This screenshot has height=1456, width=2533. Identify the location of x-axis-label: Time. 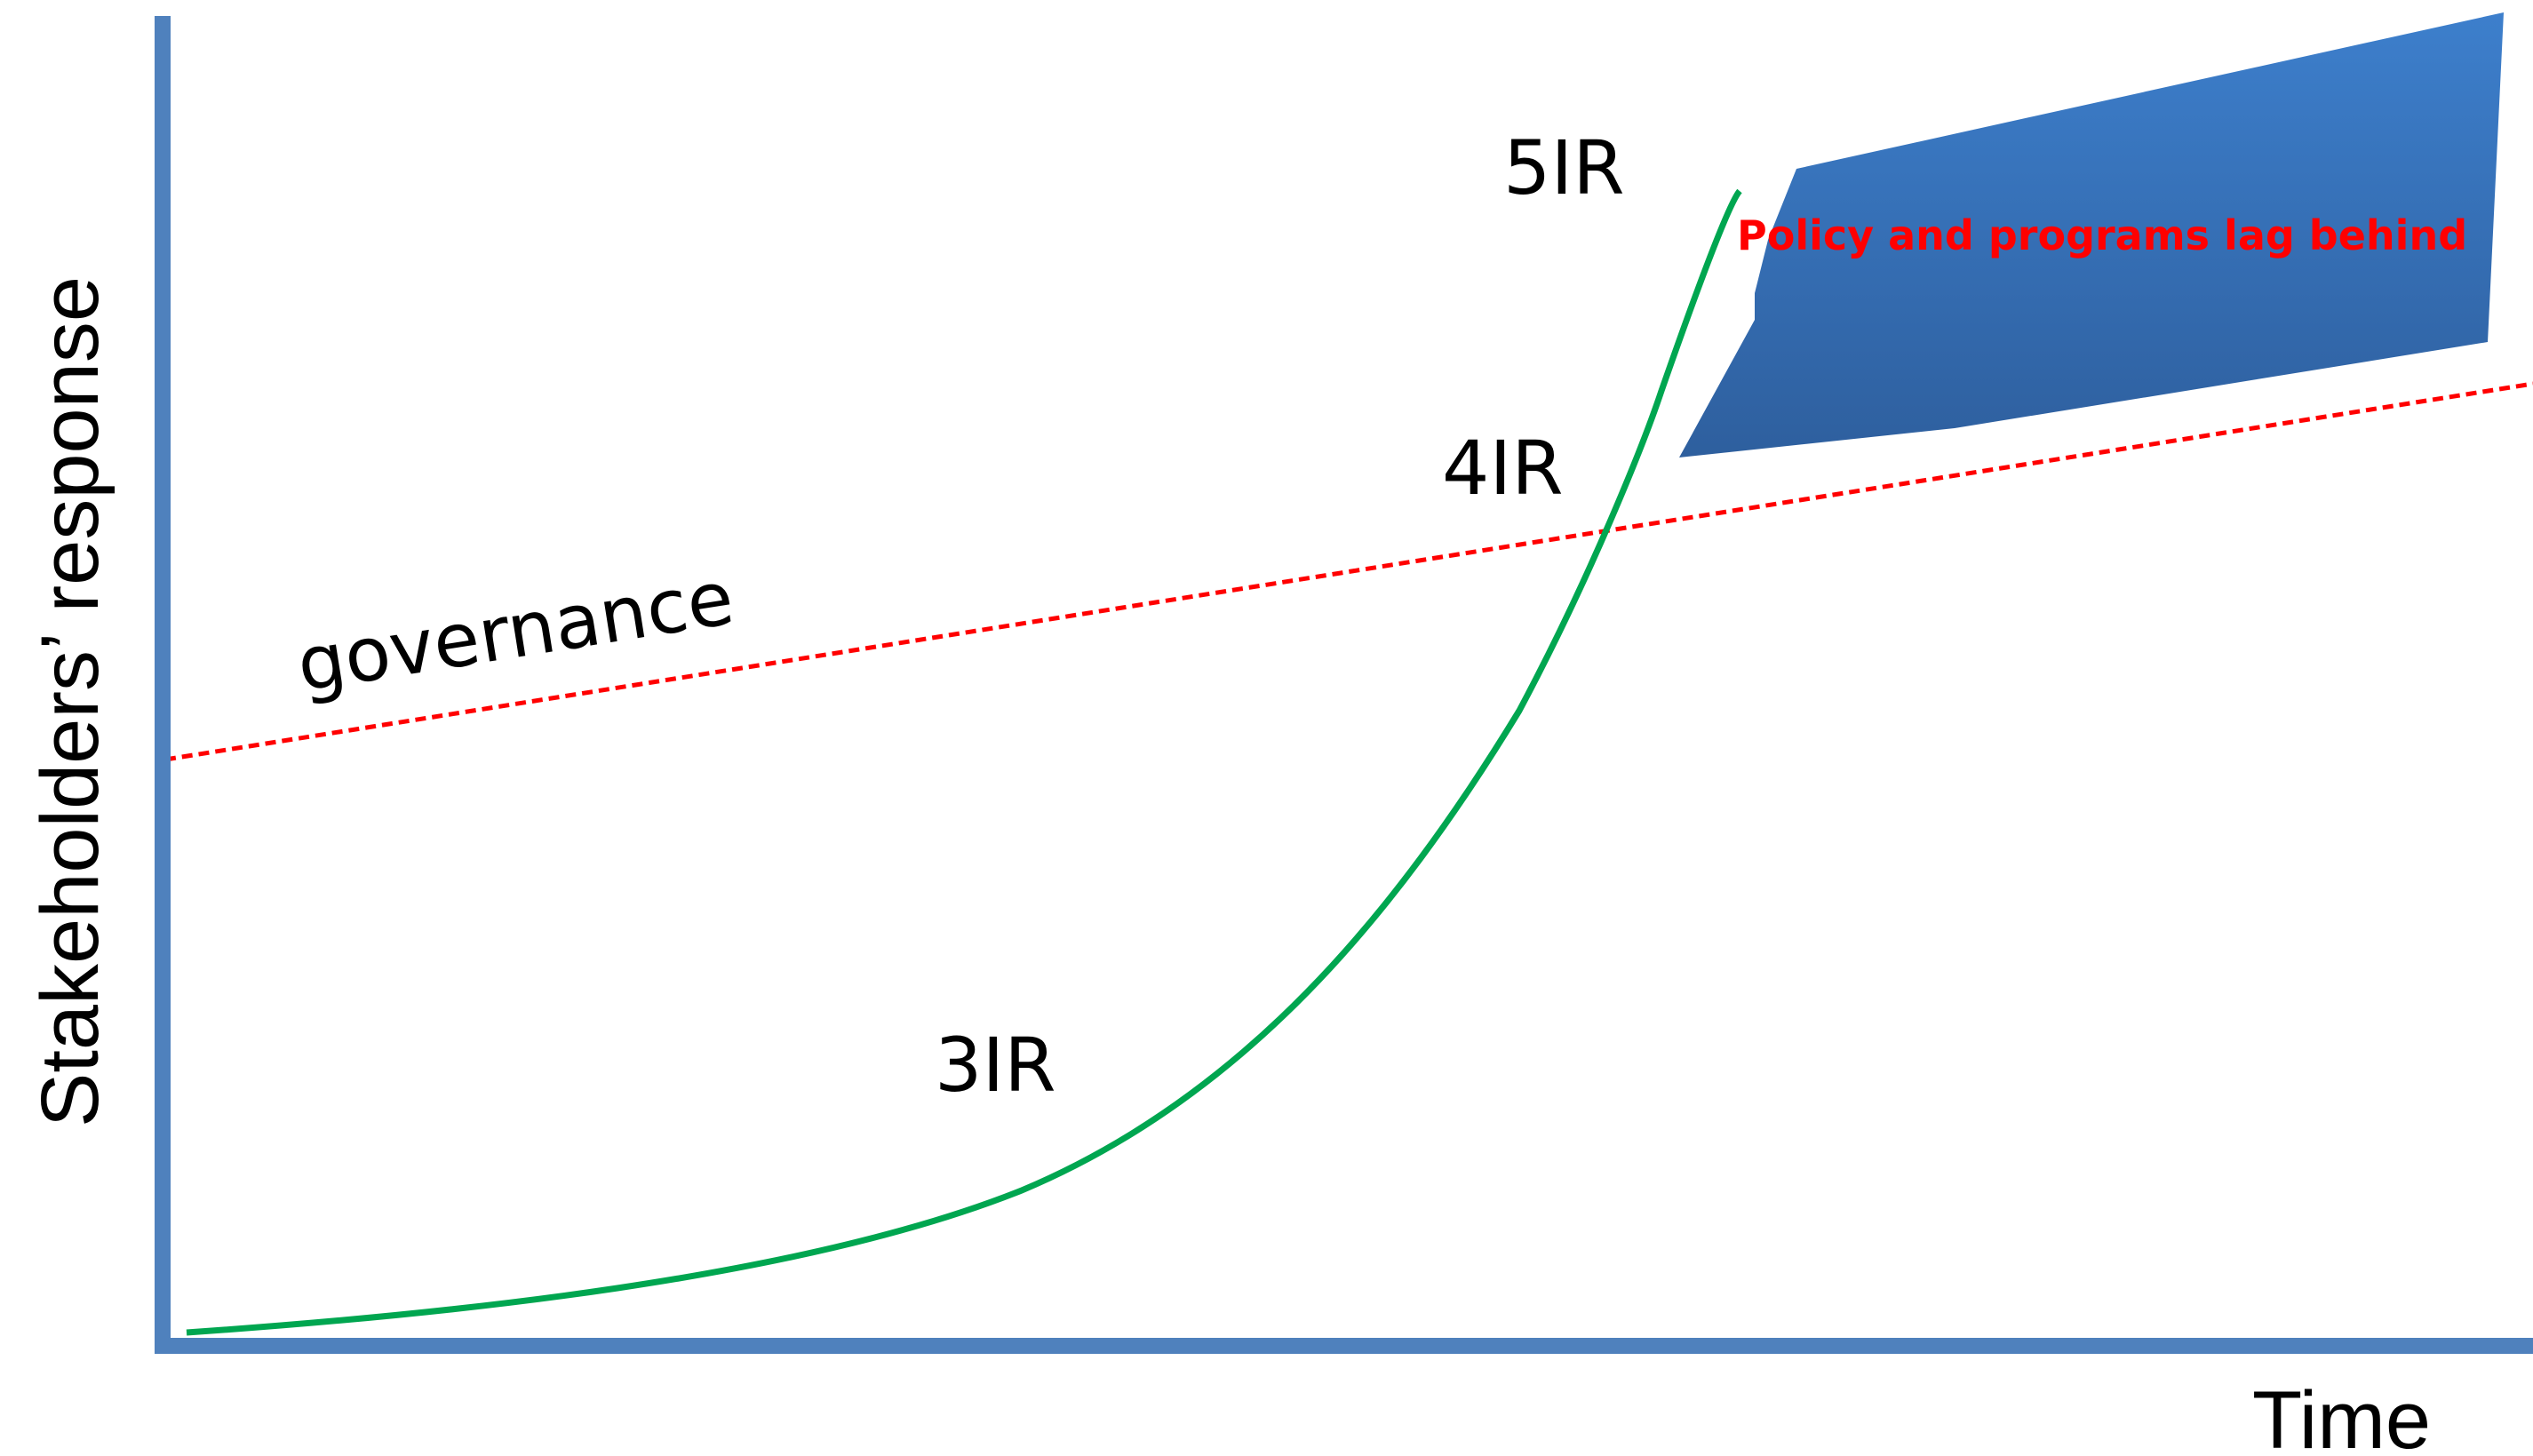
(2341, 1415).